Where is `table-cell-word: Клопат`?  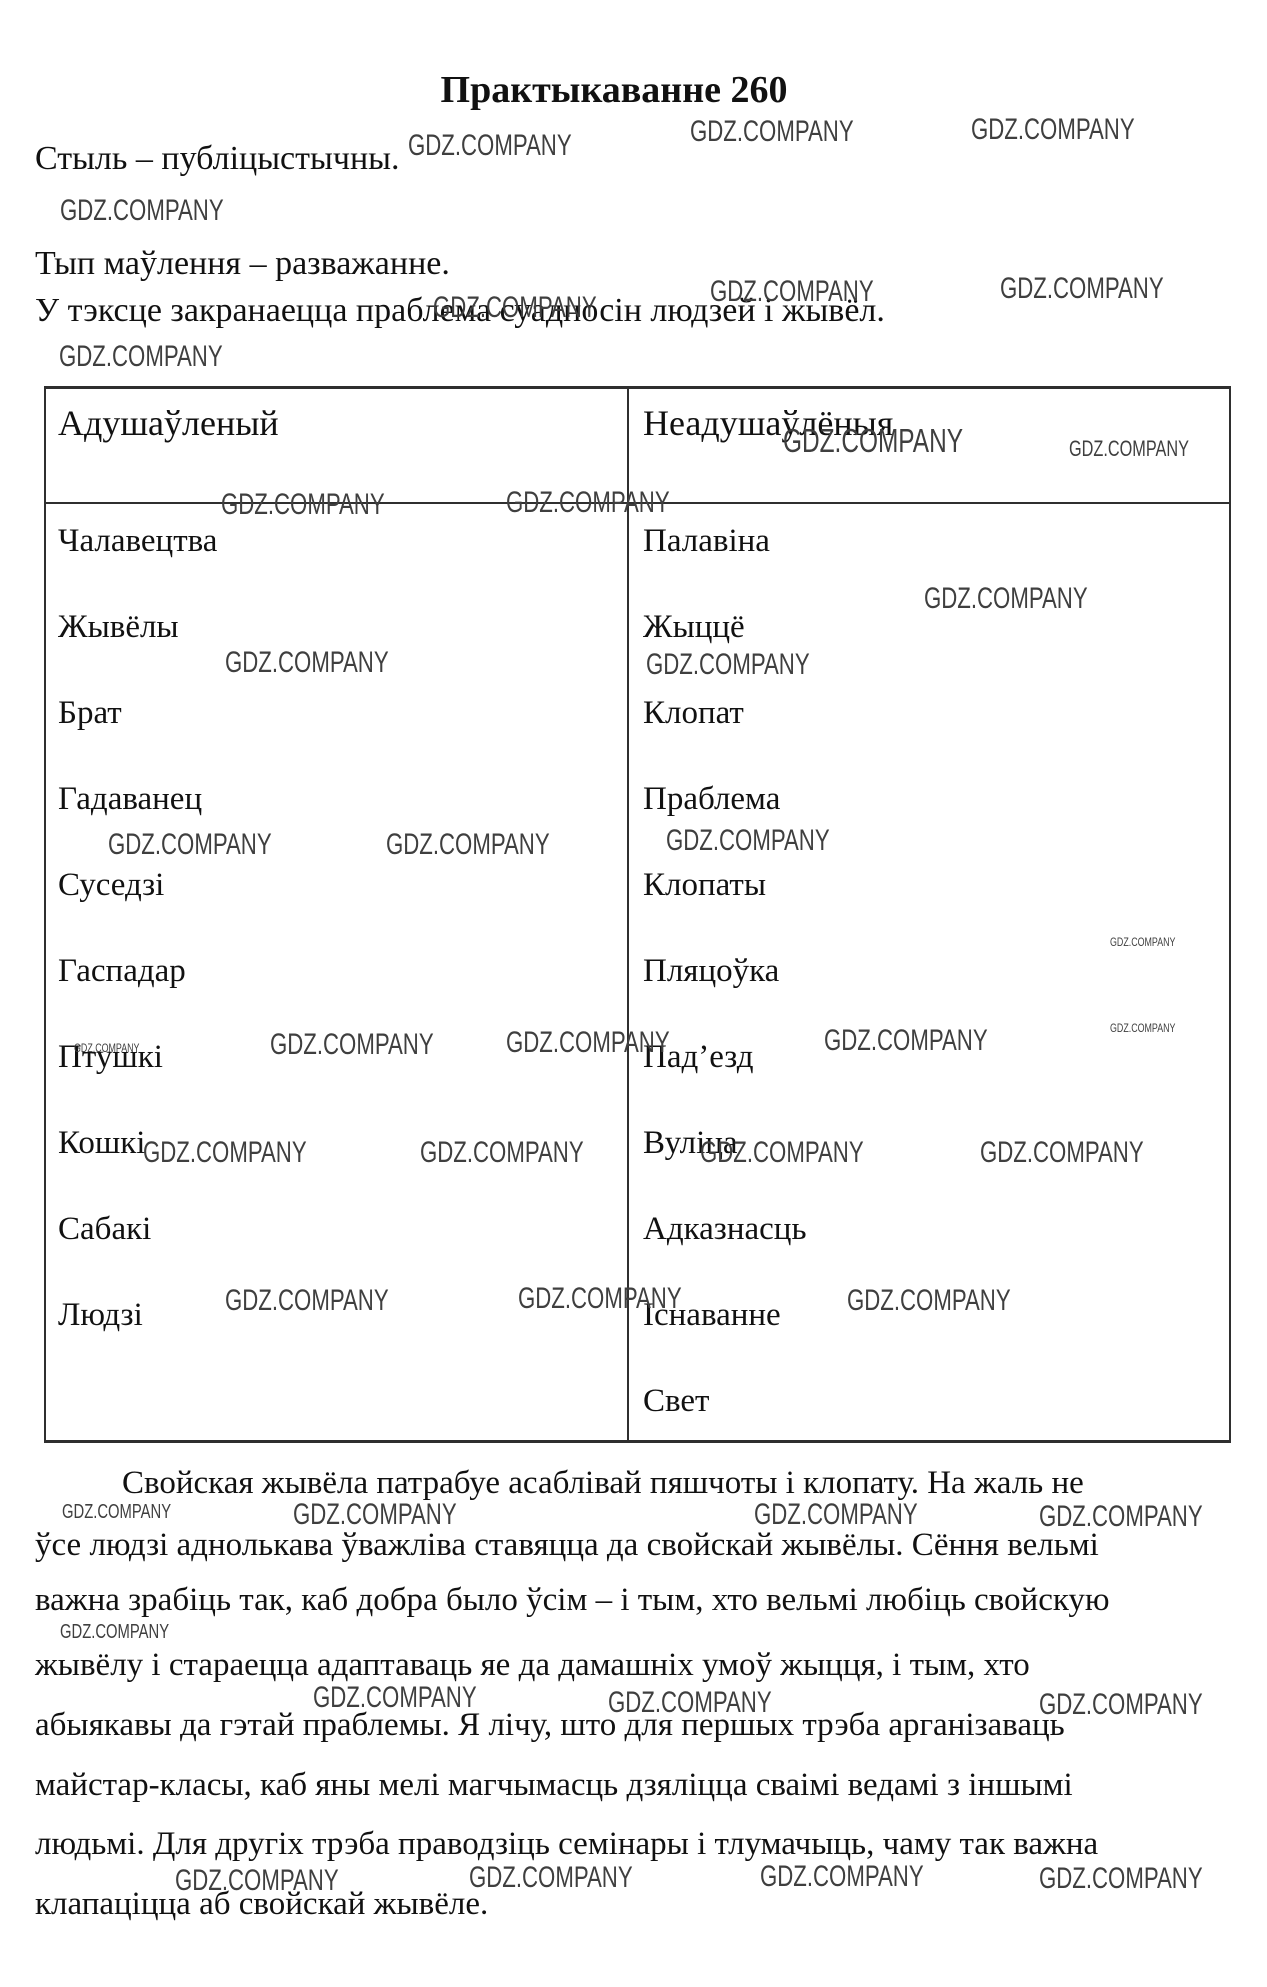 table-cell-word: Клопат is located at coordinates (693, 713).